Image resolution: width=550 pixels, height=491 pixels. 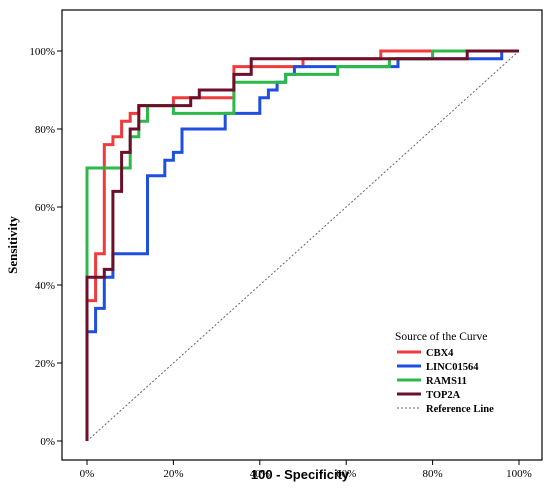 I want to click on y-axis-title: Sensitivity, so click(x=12, y=245).